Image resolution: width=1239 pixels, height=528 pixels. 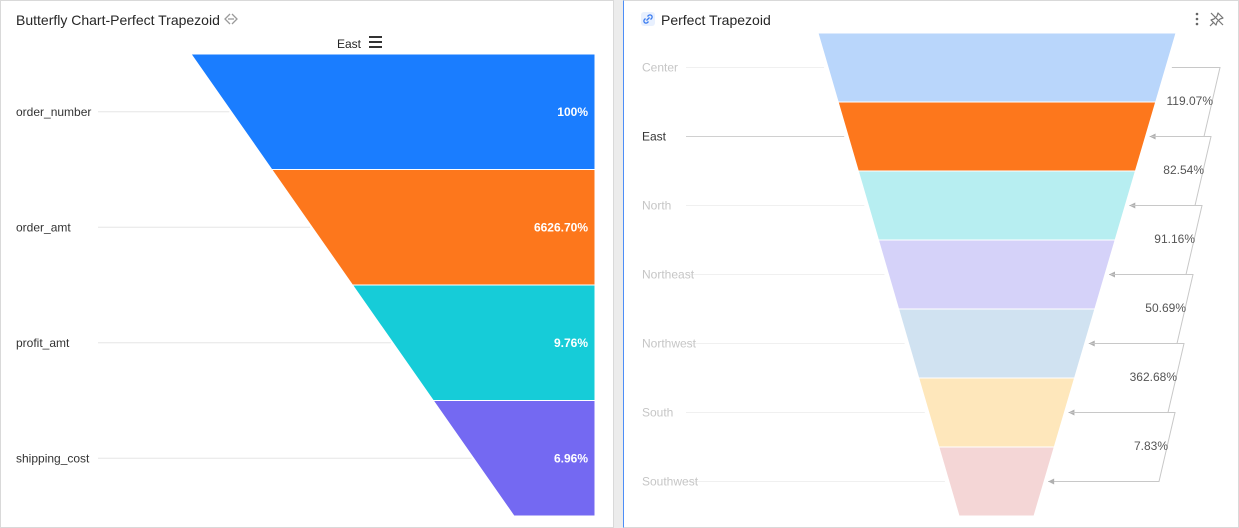 I want to click on conversion-label: 50.69%, so click(x=1165, y=308).